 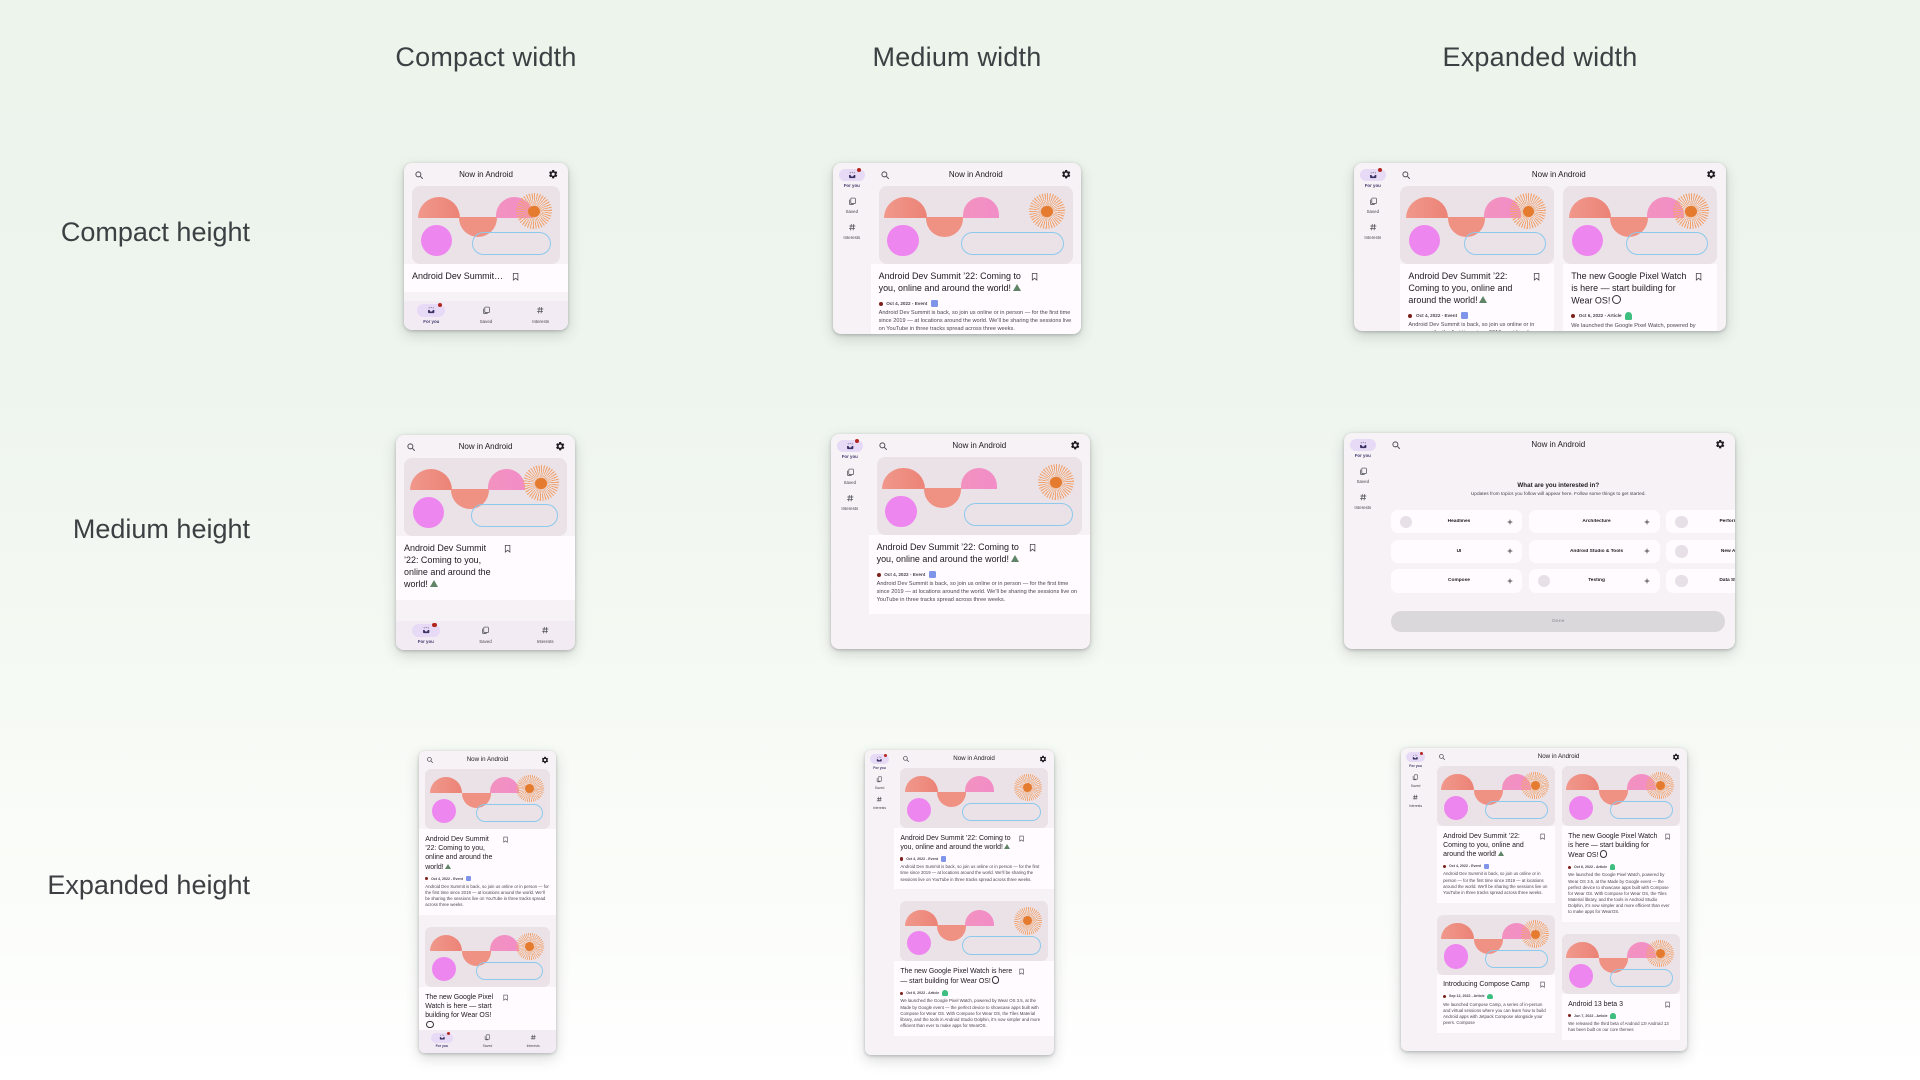 What do you see at coordinates (1457, 522) in the screenshot?
I see `topic-chip-headlines: Headlines` at bounding box center [1457, 522].